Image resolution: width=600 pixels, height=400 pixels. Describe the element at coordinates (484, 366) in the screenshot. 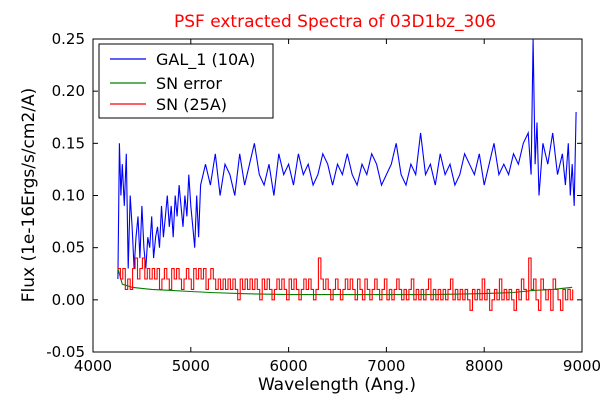

I see `x-tick-label: 8000` at that location.